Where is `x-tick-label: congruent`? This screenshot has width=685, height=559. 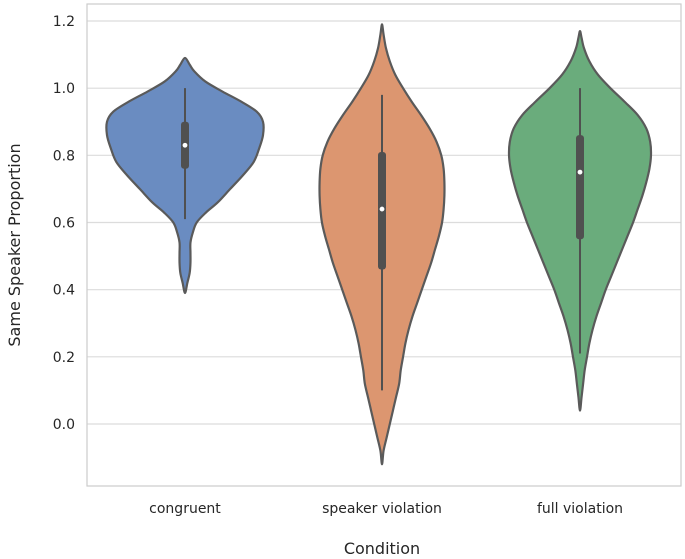
x-tick-label: congruent is located at coordinates (185, 509).